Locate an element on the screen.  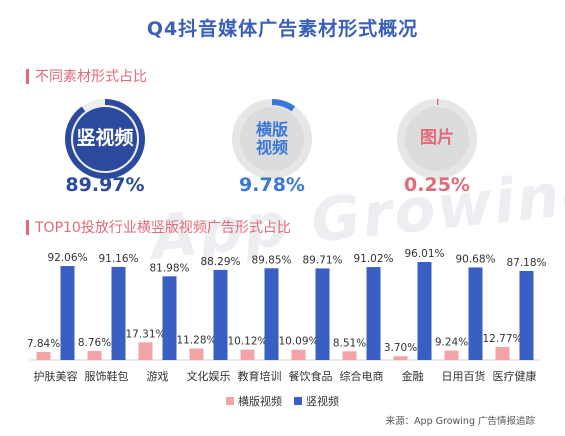
ring-horizontal-video-graphic is located at coordinates (272, 139).